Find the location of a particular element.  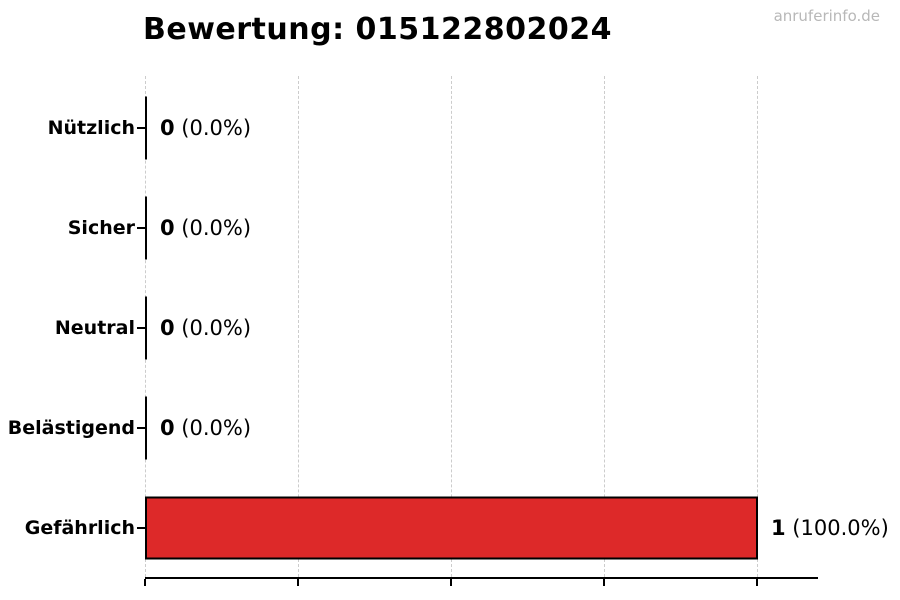

bar is located at coordinates (451, 528).